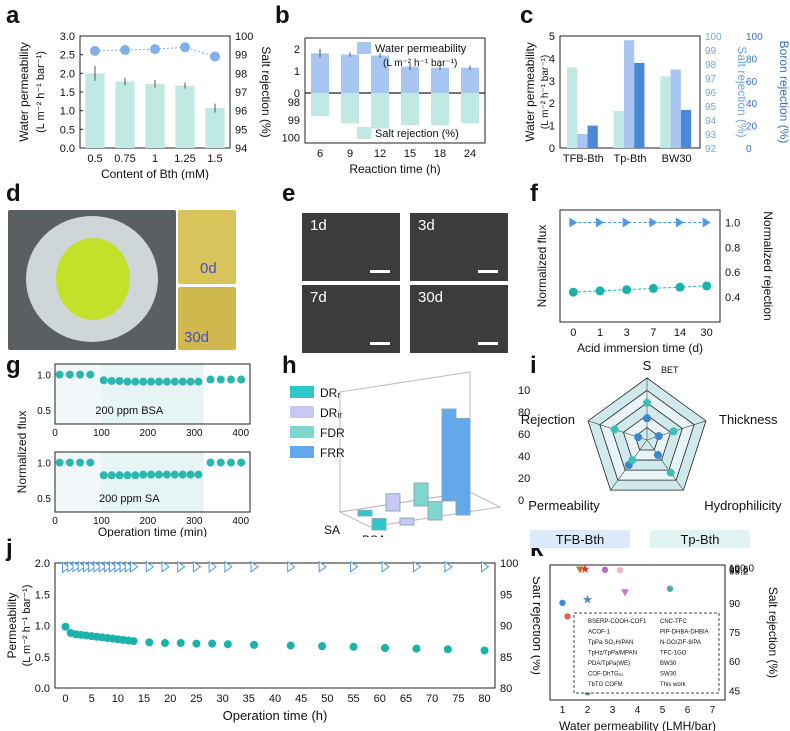  Describe the element at coordinates (297, 72) in the screenshot. I see `y-tick-label: 1` at that location.